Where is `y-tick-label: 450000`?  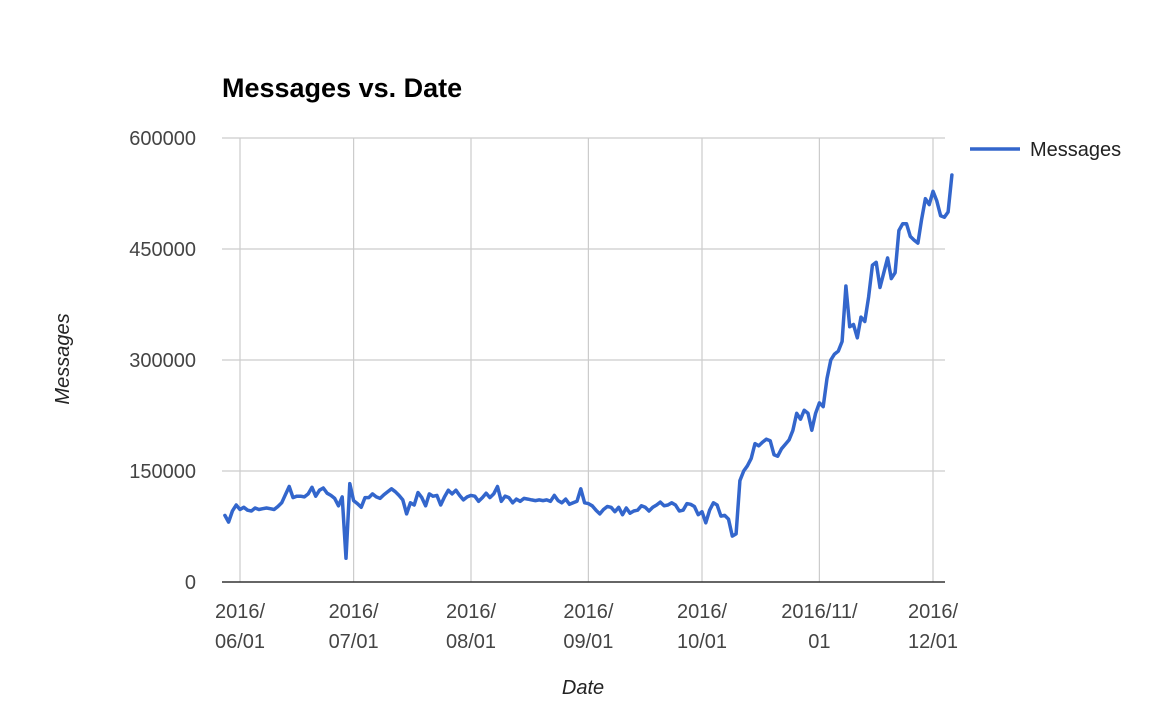 y-tick-label: 450000 is located at coordinates (162, 250).